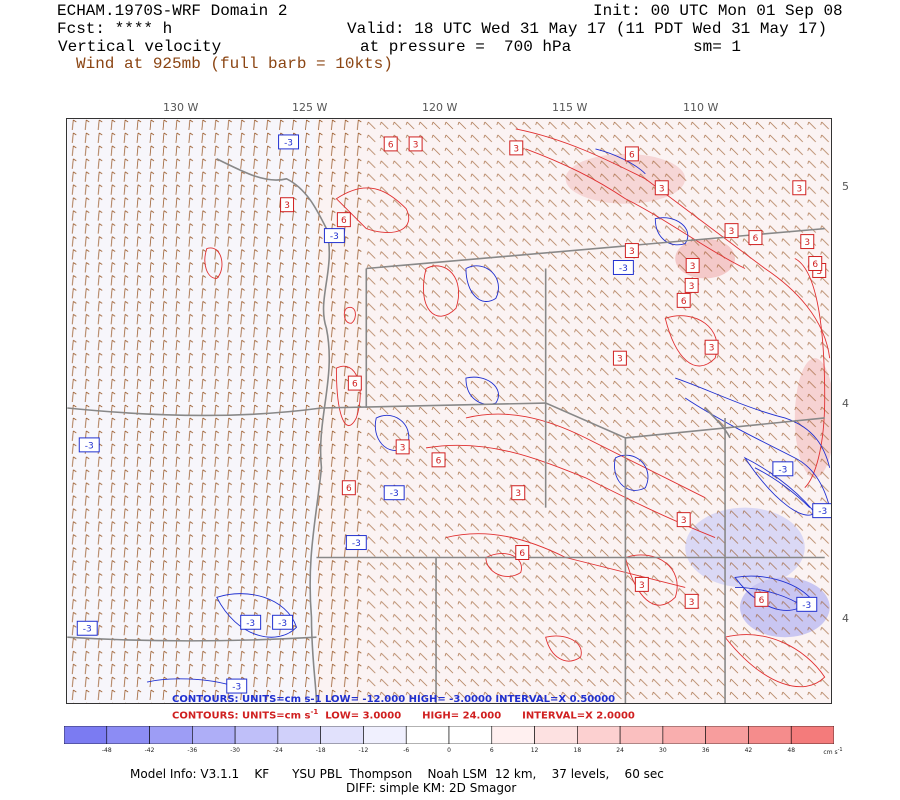 Image resolution: width=900 pixels, height=800 pixels. What do you see at coordinates (234, 64) in the screenshot?
I see `wind-legend: Wind at 925mb (full barb = 10kts)` at bounding box center [234, 64].